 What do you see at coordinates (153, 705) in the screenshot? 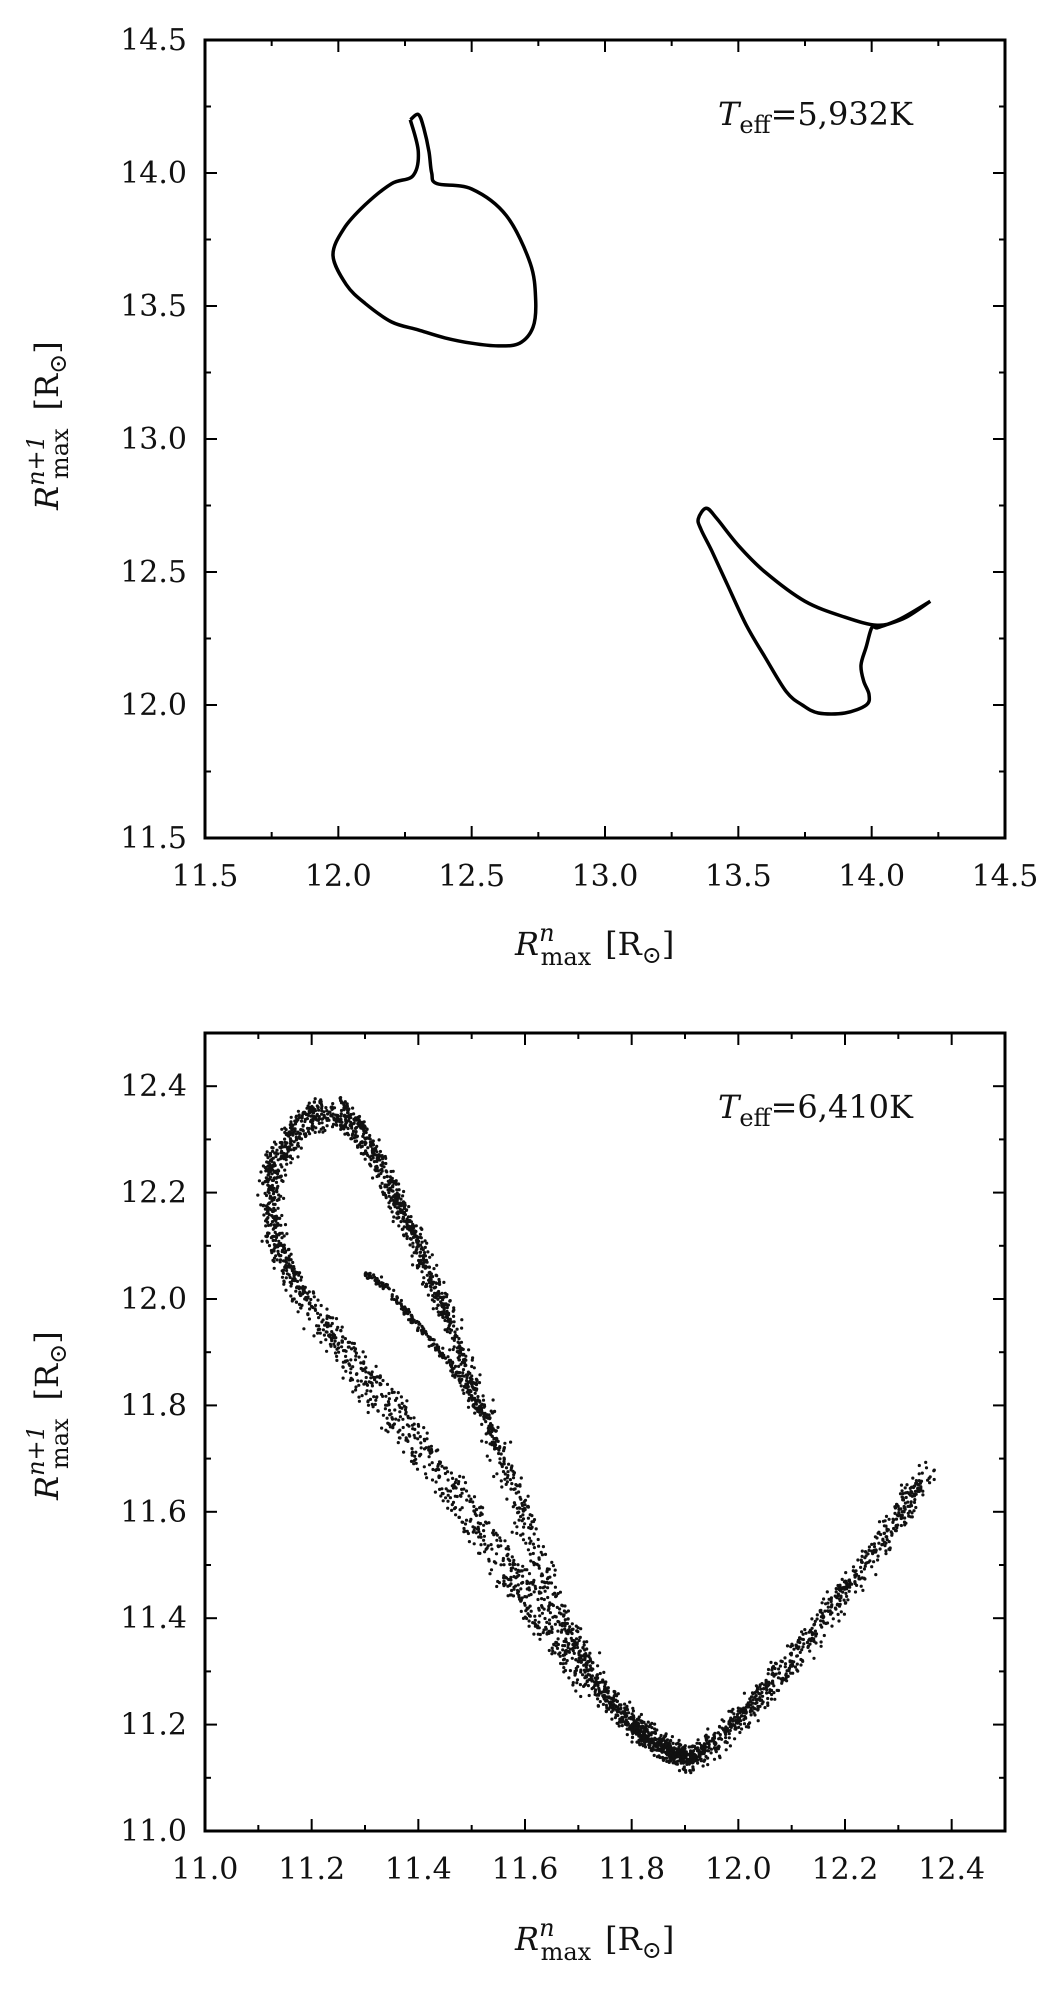
I see `y-tick-label: 12.0` at bounding box center [153, 705].